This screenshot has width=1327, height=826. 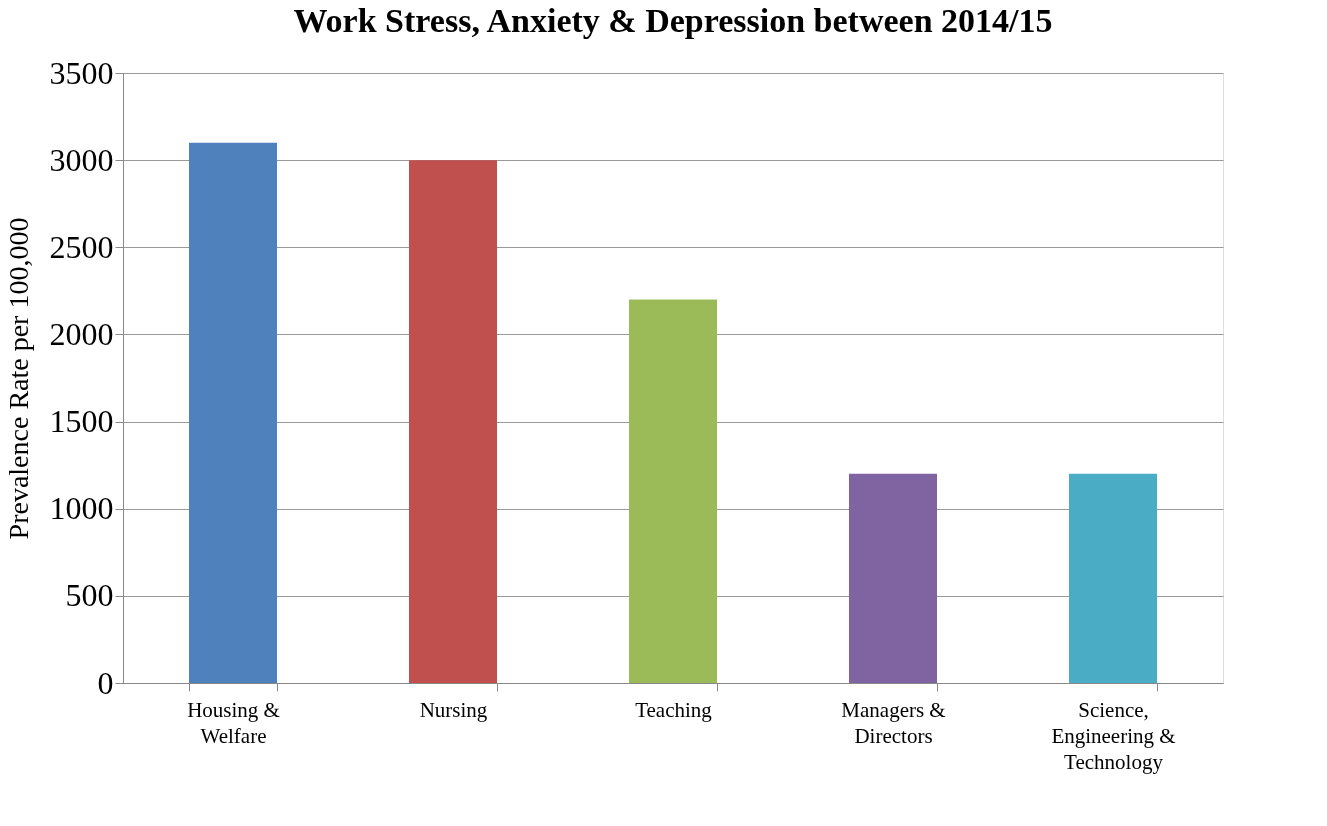 I want to click on y-tick-label: 3500, so click(x=81, y=72).